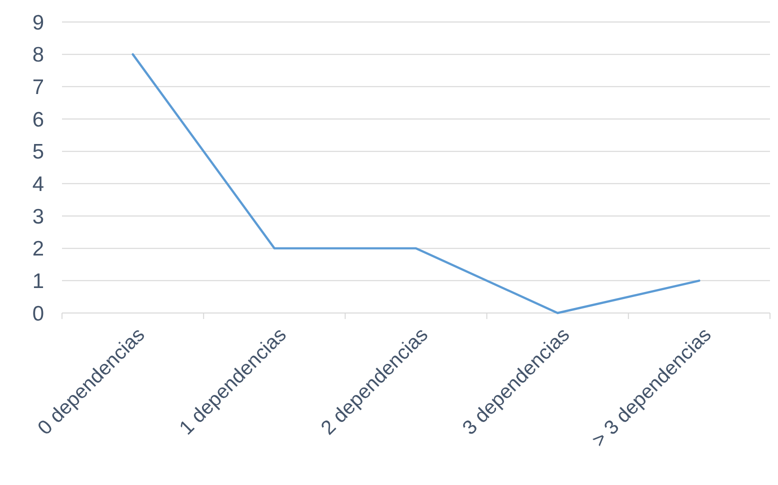 The image size is (778, 485). What do you see at coordinates (38, 152) in the screenshot?
I see `y-tick-label: 5` at bounding box center [38, 152].